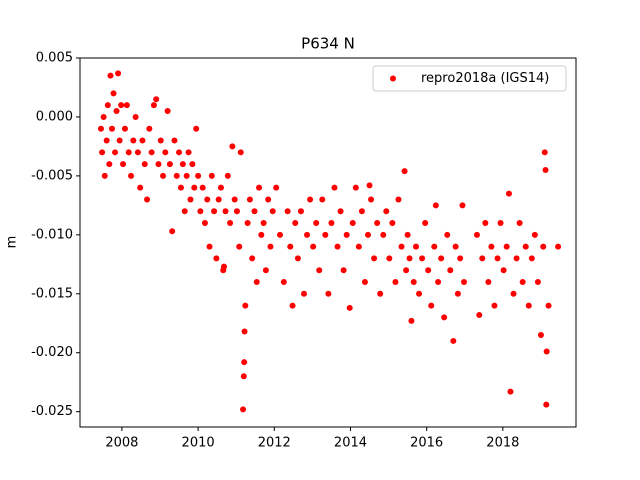 This screenshot has height=480, width=640. Describe the element at coordinates (54, 58) in the screenshot. I see `y-tick-label: 0.005` at that location.